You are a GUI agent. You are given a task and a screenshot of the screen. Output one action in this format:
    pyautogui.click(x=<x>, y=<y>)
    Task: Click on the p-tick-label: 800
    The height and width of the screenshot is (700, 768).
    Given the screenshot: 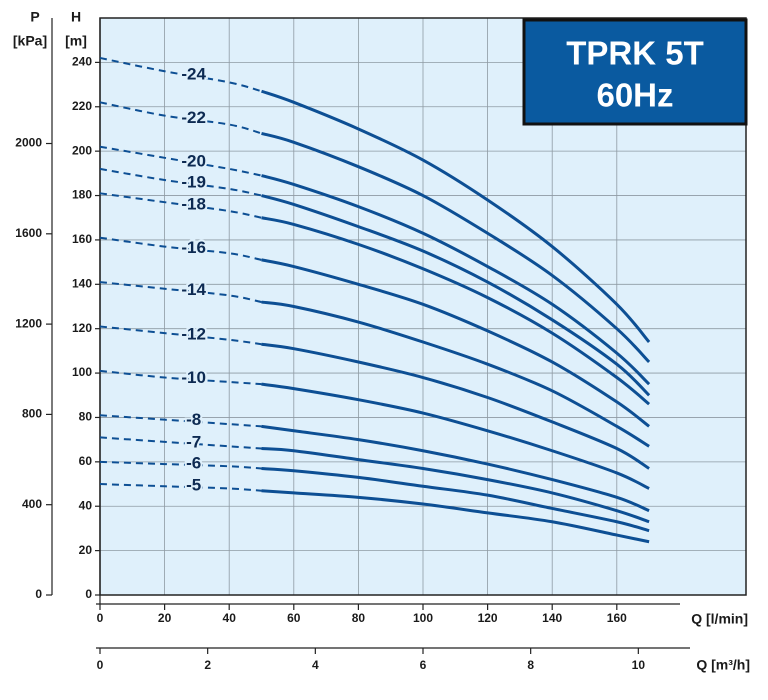 What is the action you would take?
    pyautogui.click(x=32, y=414)
    